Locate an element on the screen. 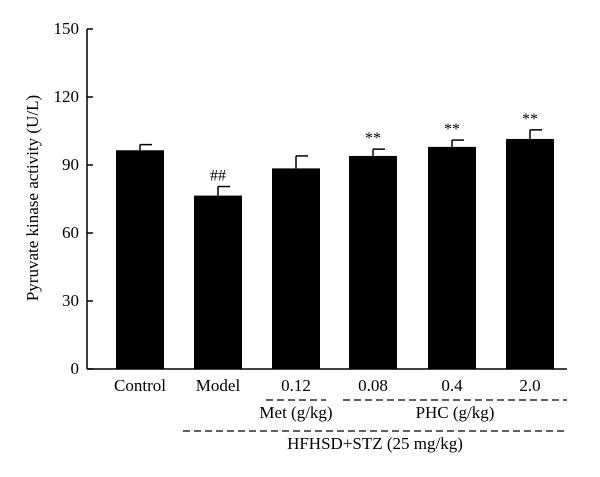  y-axis-label: Pyruvate kinase activity (U/L) is located at coordinates (32, 198).